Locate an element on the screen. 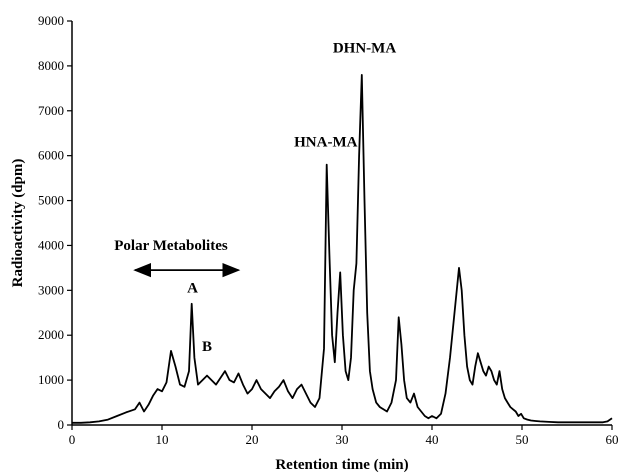 The height and width of the screenshot is (475, 619). y-tick-label: 0 is located at coordinates (61, 424).